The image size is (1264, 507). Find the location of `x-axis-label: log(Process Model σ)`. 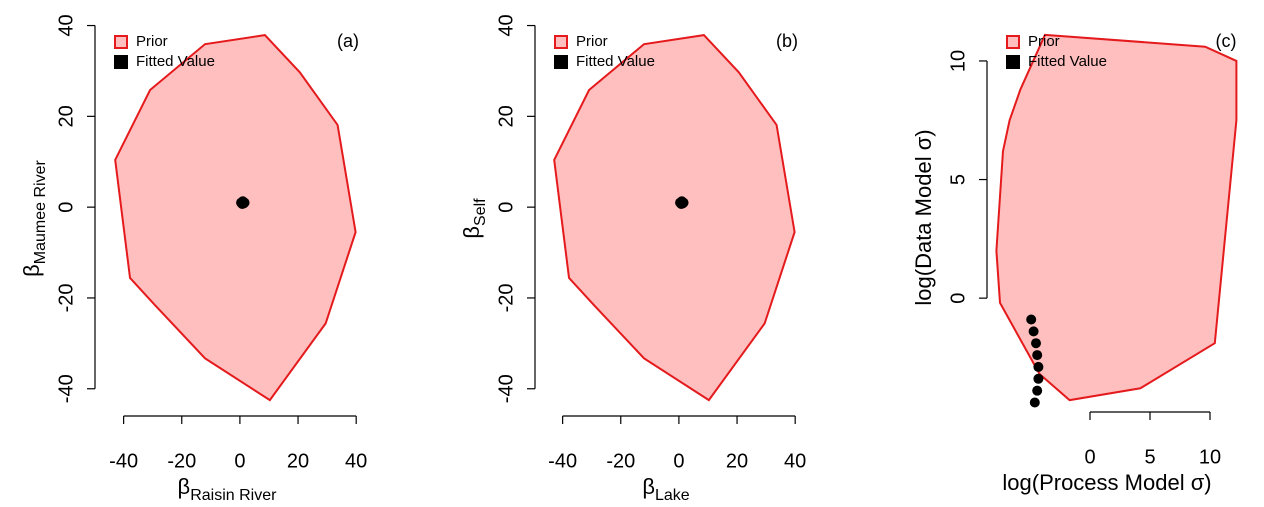

x-axis-label: log(Process Model σ) is located at coordinates (1106, 482).